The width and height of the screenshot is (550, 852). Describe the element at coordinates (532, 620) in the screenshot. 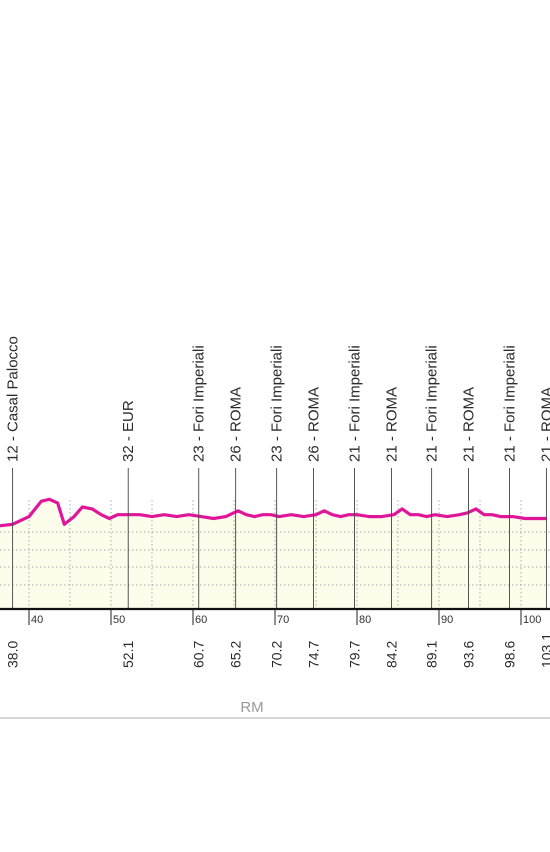

I see `x-axis-tick-label: 100` at that location.